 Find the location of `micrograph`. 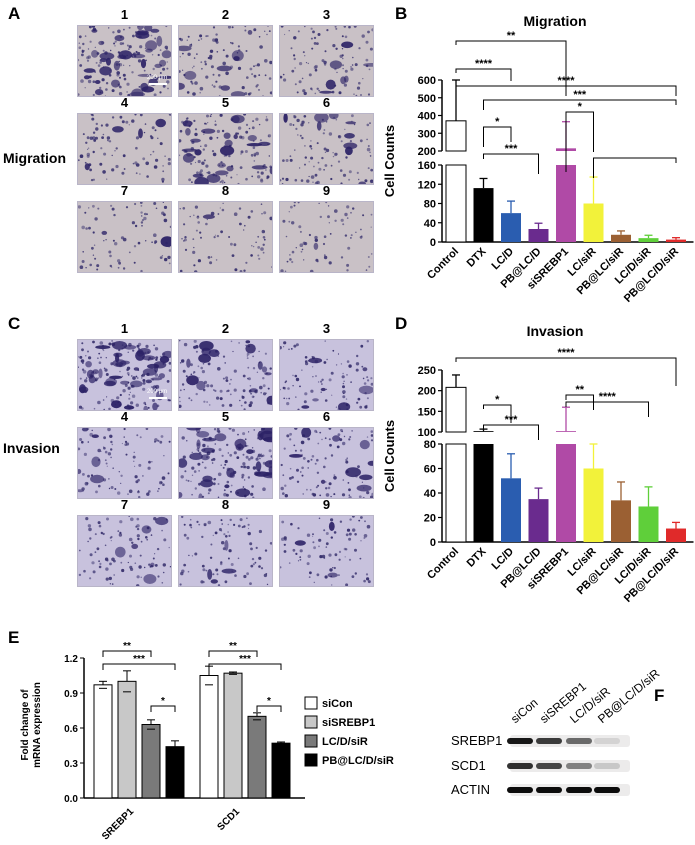

micrograph is located at coordinates (125, 376).